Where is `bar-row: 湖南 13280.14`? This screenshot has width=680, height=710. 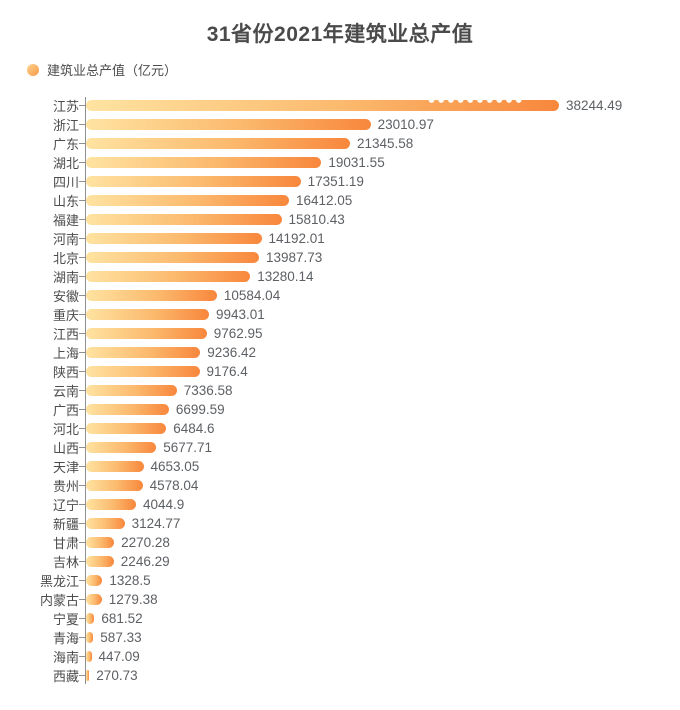
bar-row: 湖南 13280.14 is located at coordinates (340, 276).